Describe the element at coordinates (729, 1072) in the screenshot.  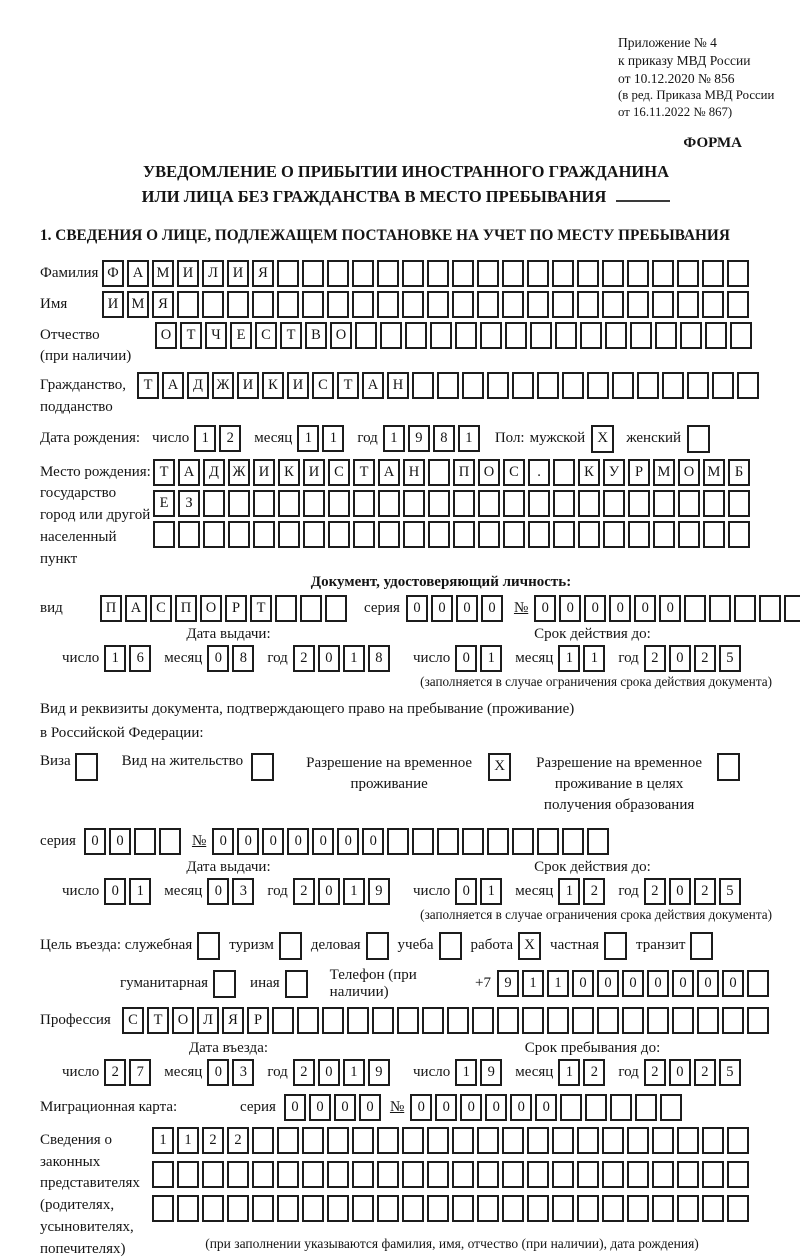
I see `char-cell: 5` at that location.